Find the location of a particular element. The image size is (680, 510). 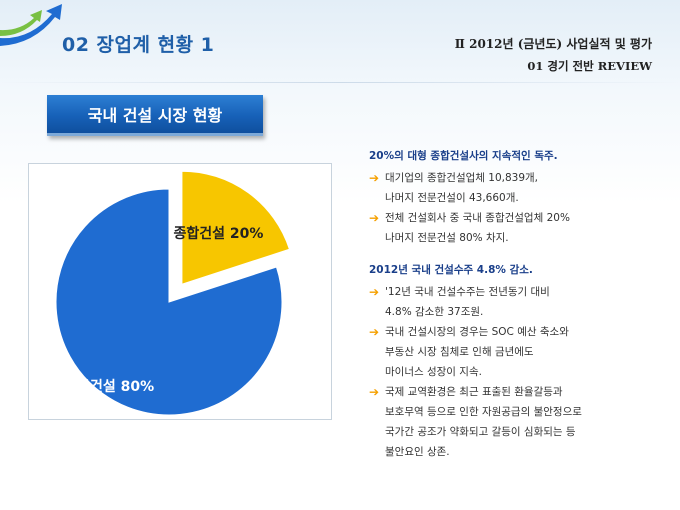

bullet-line: 국내 건설시장의 경우는 SOC 예산 축소와 is located at coordinates (477, 332).